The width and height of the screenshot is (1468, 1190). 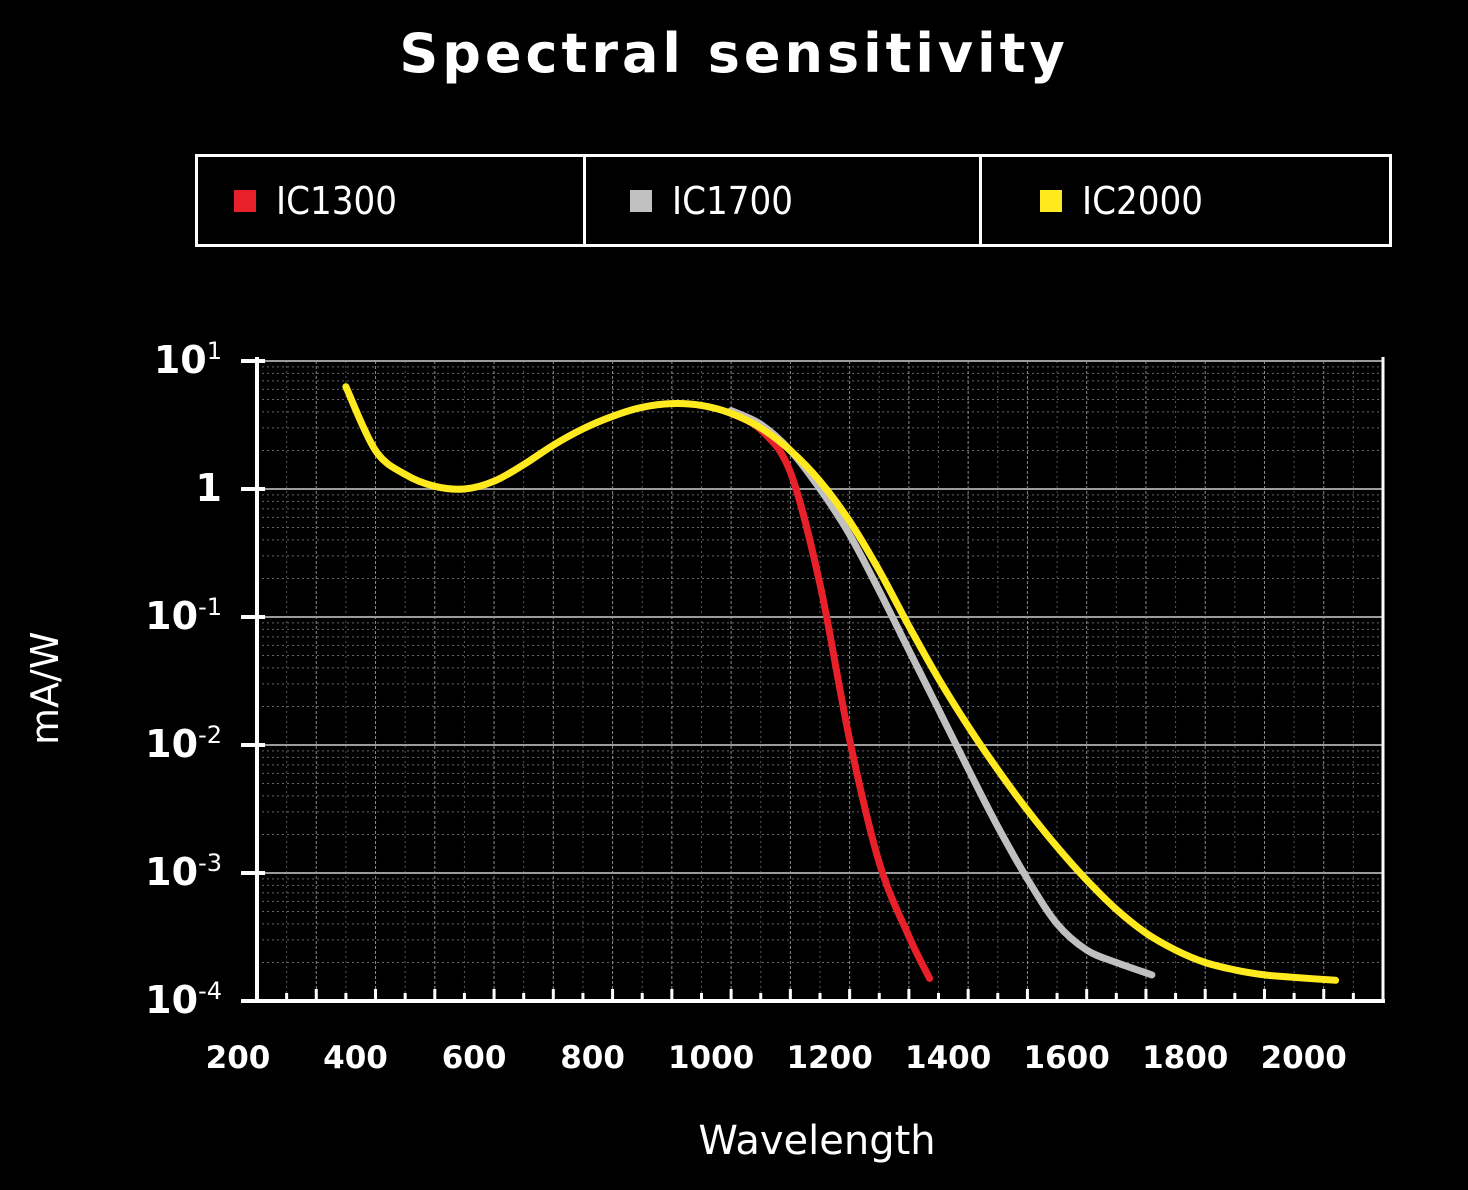 I want to click on x-tick-label: 1000, so click(x=711, y=1058).